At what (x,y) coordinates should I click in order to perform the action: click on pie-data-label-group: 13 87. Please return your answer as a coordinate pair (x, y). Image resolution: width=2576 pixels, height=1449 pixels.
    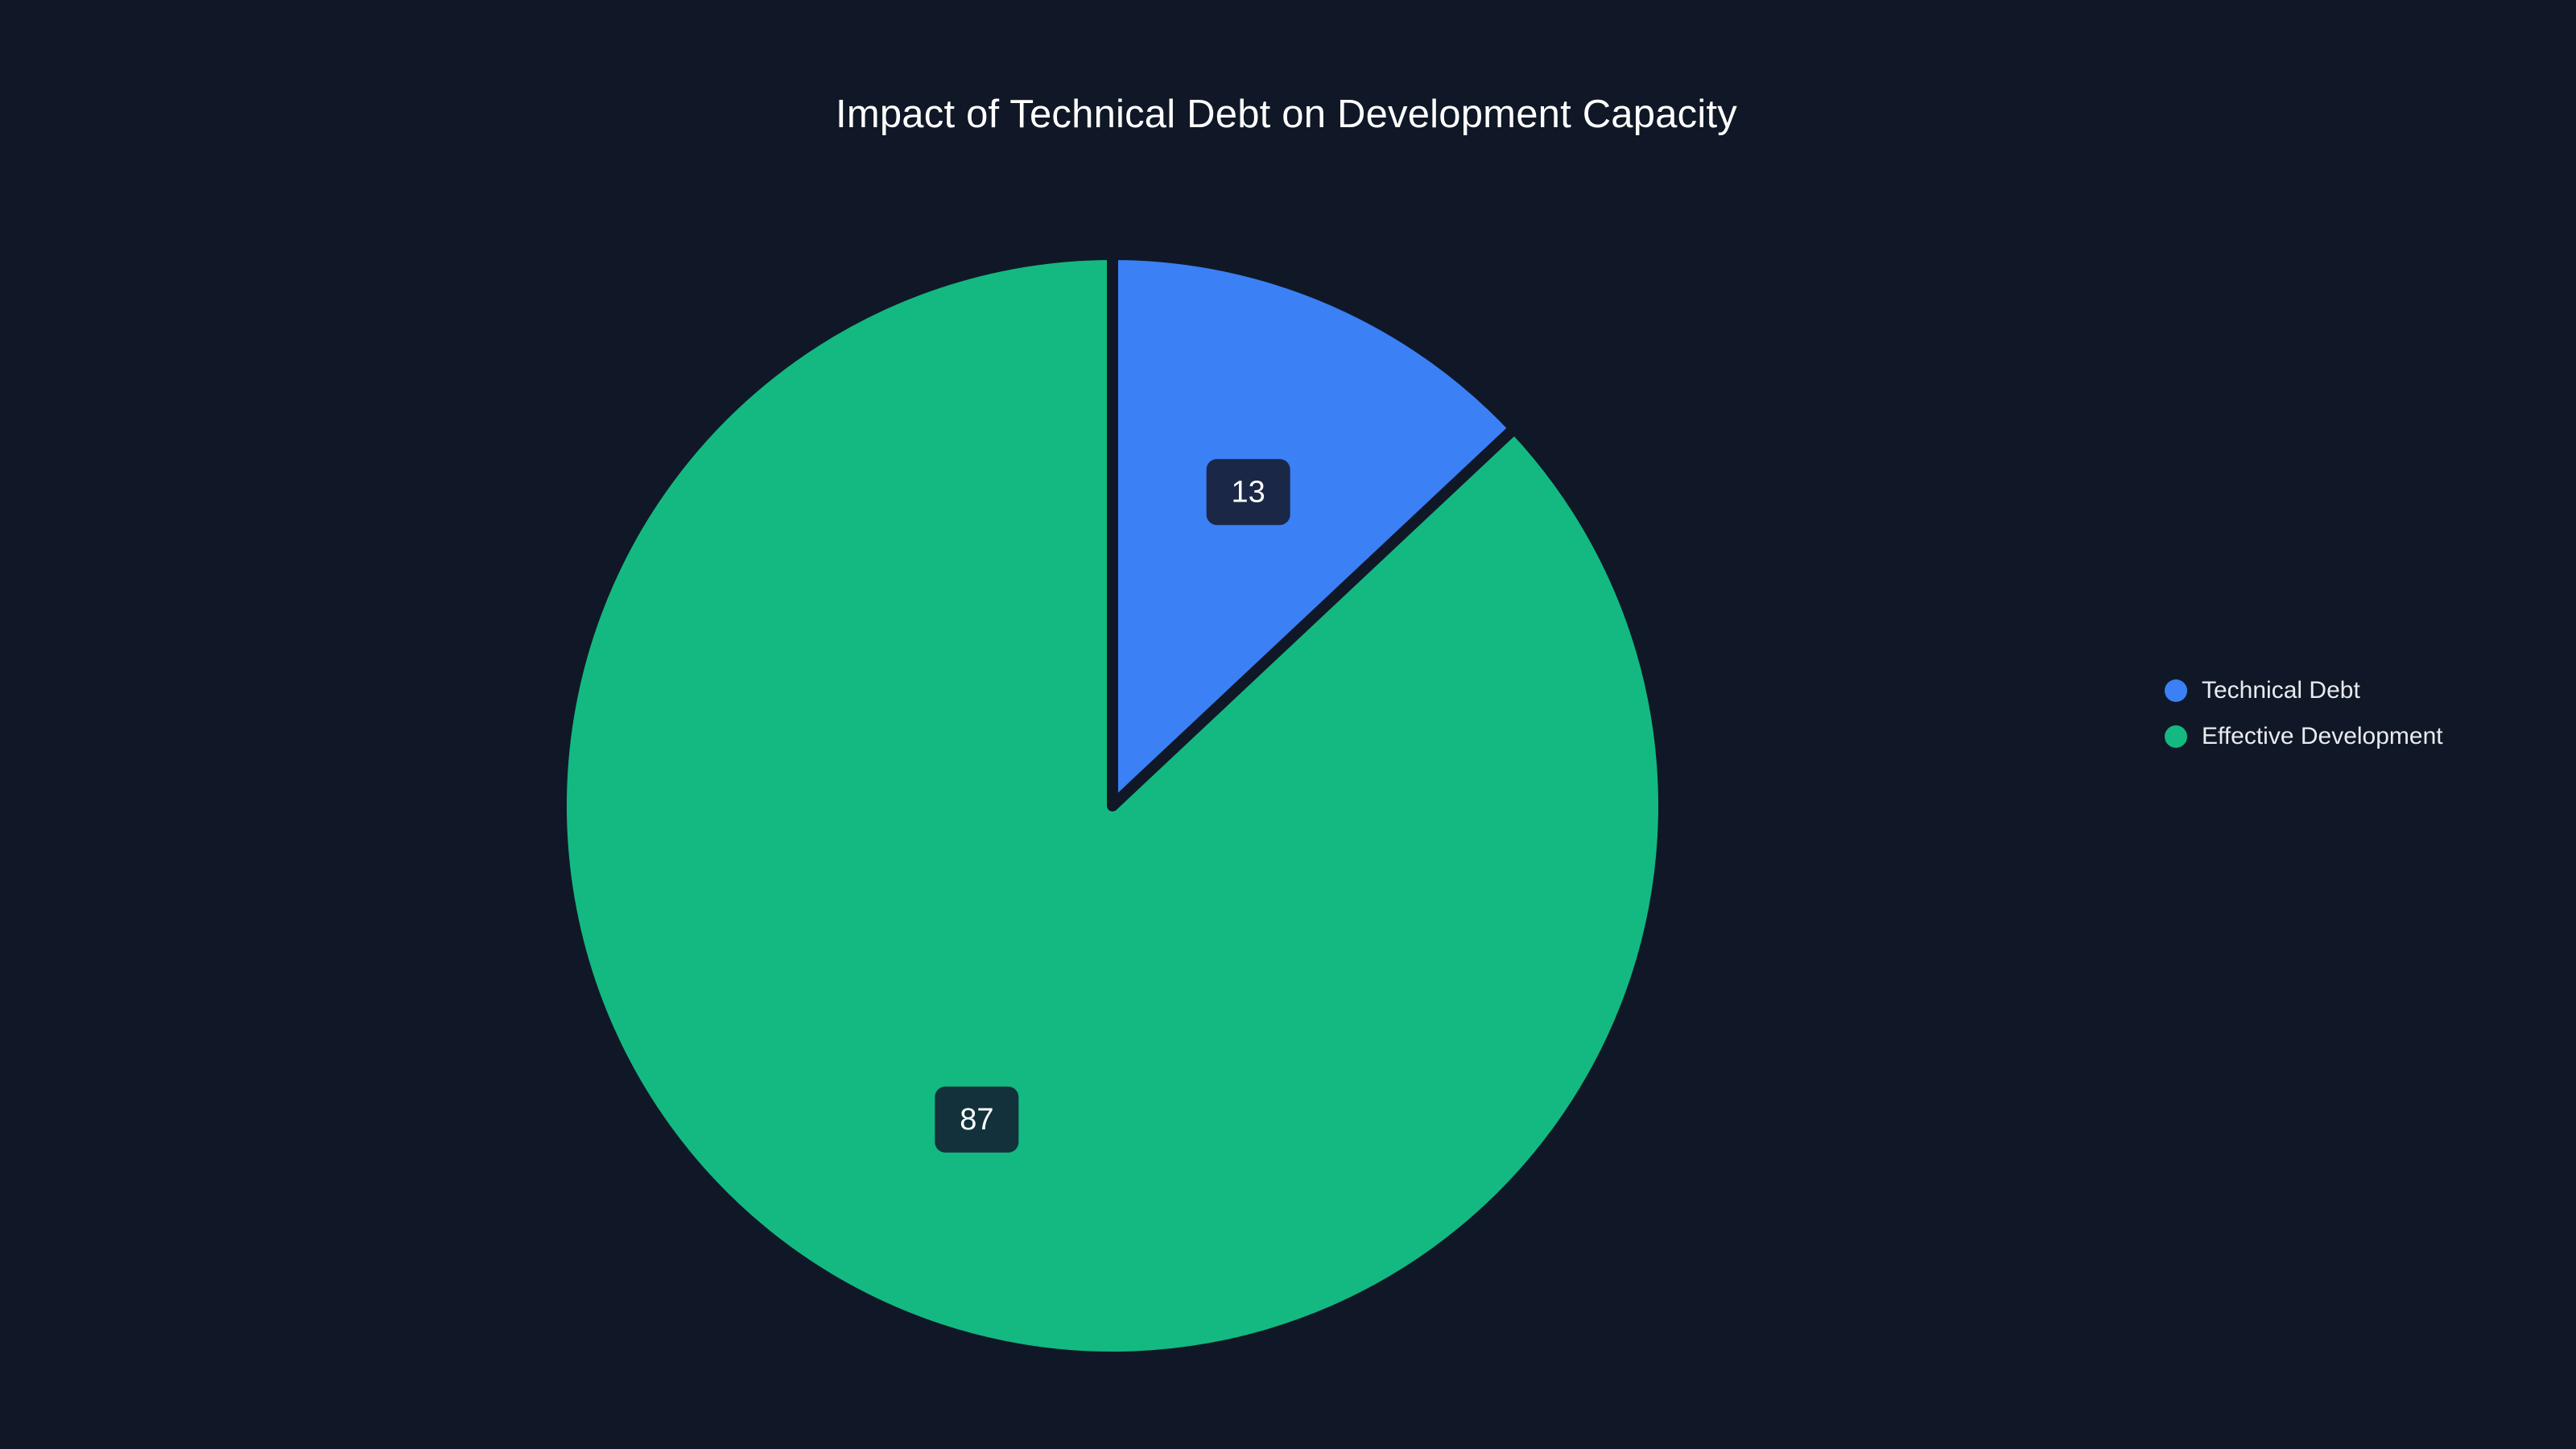
    Looking at the image, I should click on (1112, 806).